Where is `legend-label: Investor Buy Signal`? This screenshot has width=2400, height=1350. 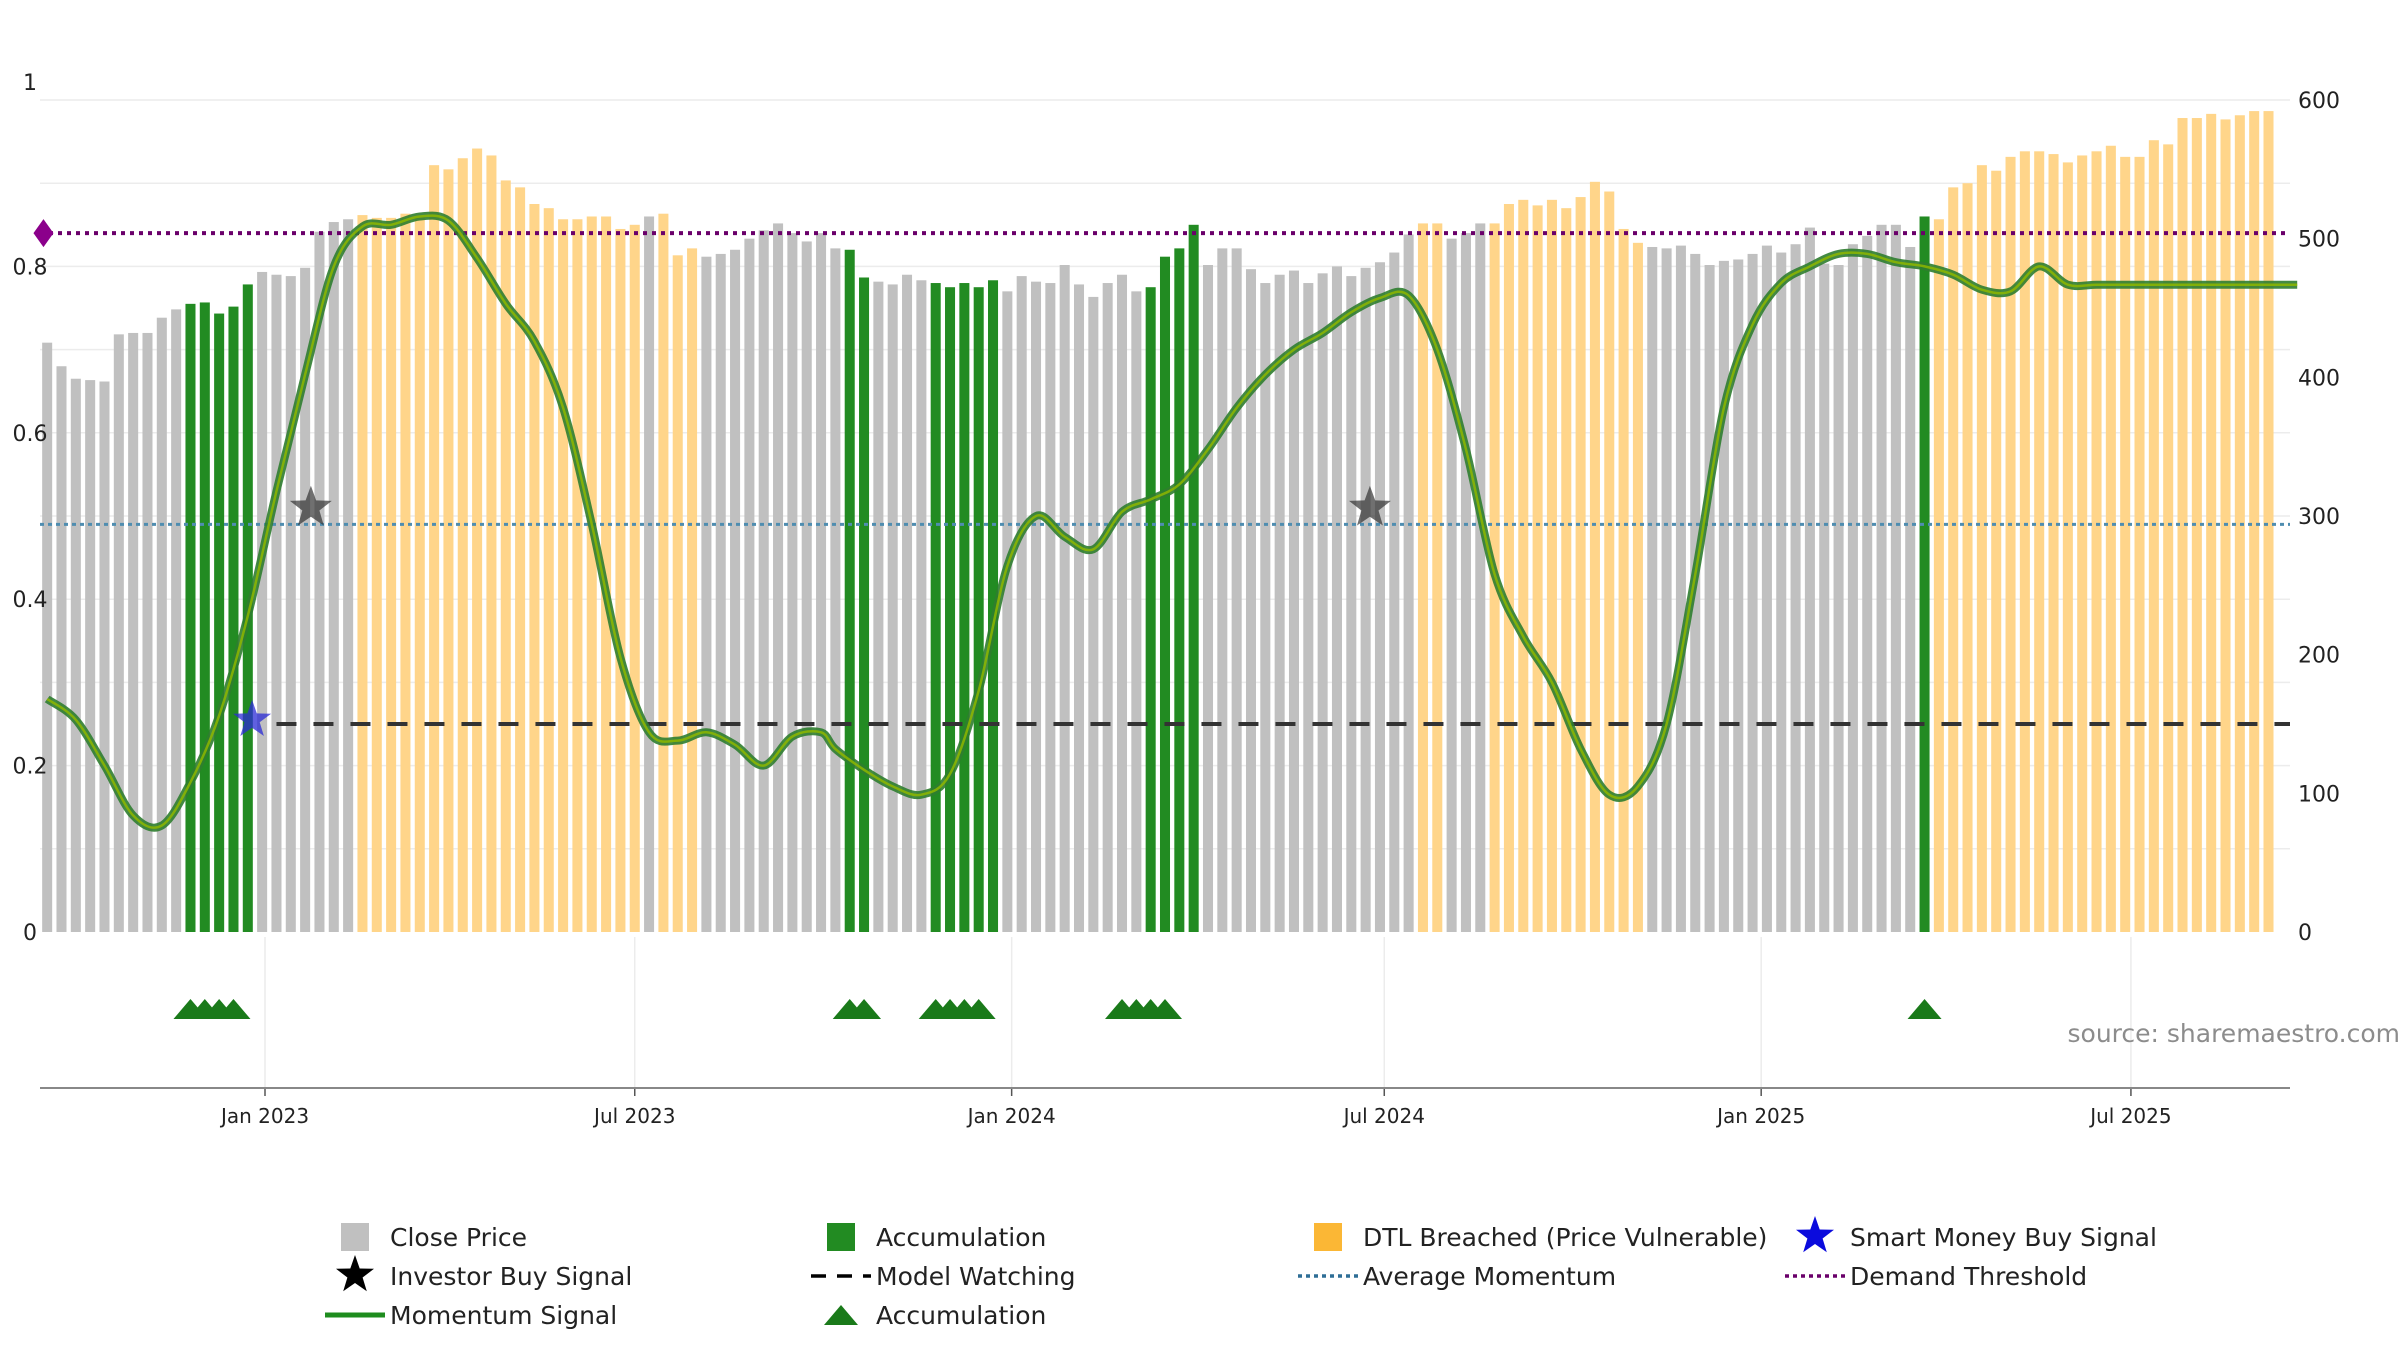
legend-label: Investor Buy Signal is located at coordinates (511, 1276).